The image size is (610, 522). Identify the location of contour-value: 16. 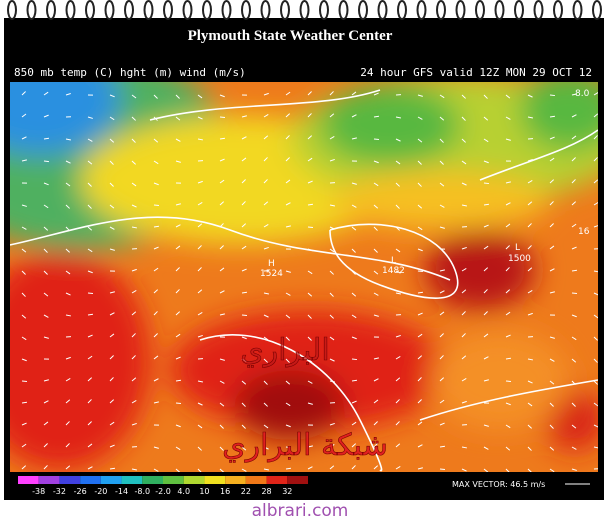
(584, 232).